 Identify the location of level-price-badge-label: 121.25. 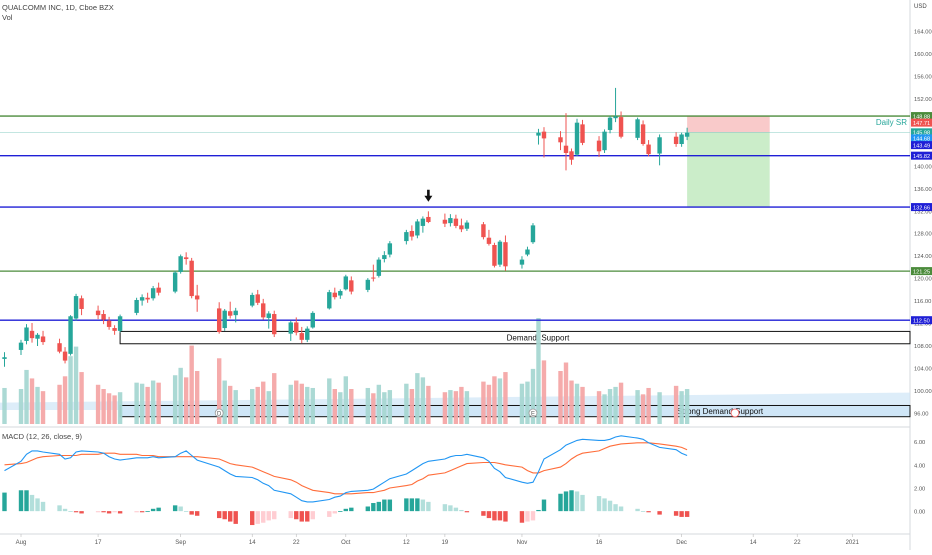
(921, 272).